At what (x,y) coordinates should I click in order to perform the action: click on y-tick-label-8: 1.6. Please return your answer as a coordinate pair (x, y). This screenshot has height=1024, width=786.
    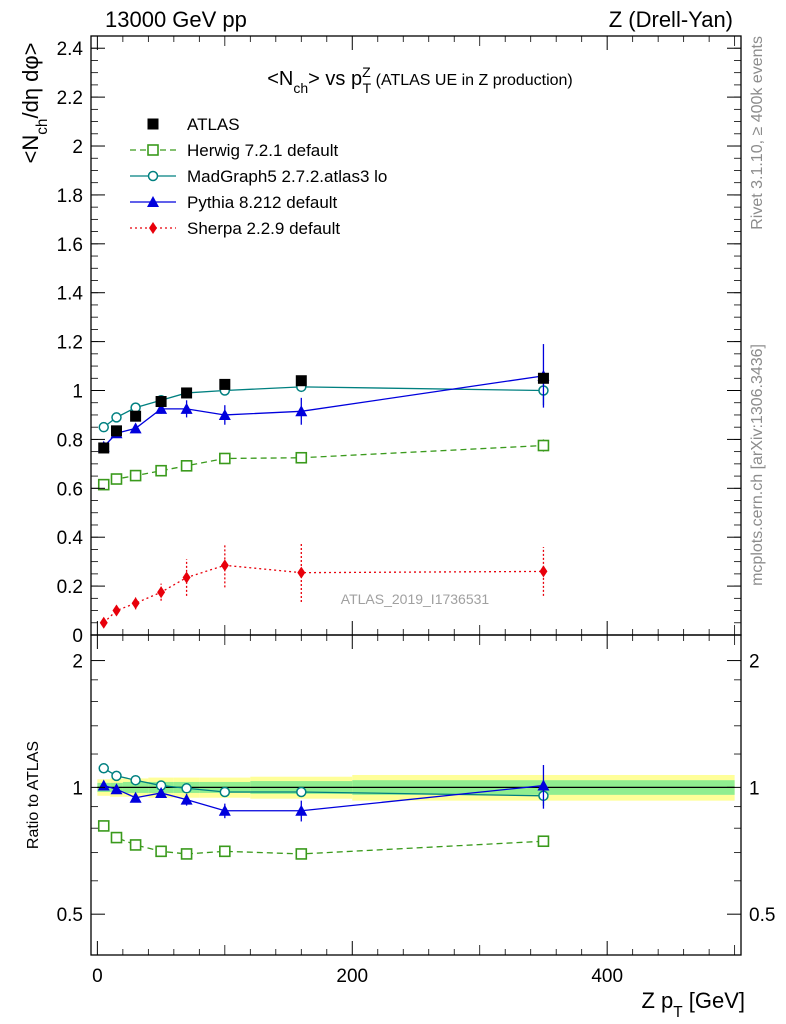
    Looking at the image, I should click on (70, 245).